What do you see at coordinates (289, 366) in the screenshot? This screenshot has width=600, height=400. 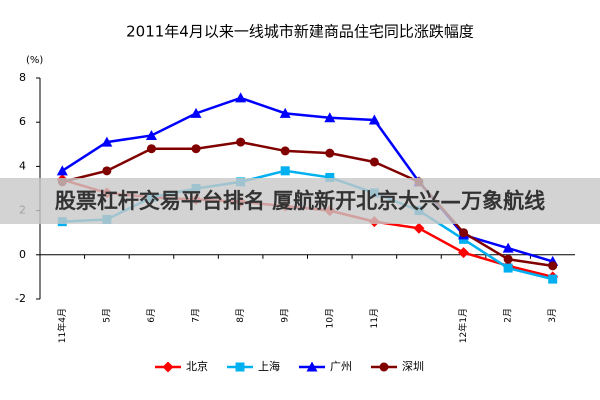 I see `legend: 北京 上海 广州 深圳` at bounding box center [289, 366].